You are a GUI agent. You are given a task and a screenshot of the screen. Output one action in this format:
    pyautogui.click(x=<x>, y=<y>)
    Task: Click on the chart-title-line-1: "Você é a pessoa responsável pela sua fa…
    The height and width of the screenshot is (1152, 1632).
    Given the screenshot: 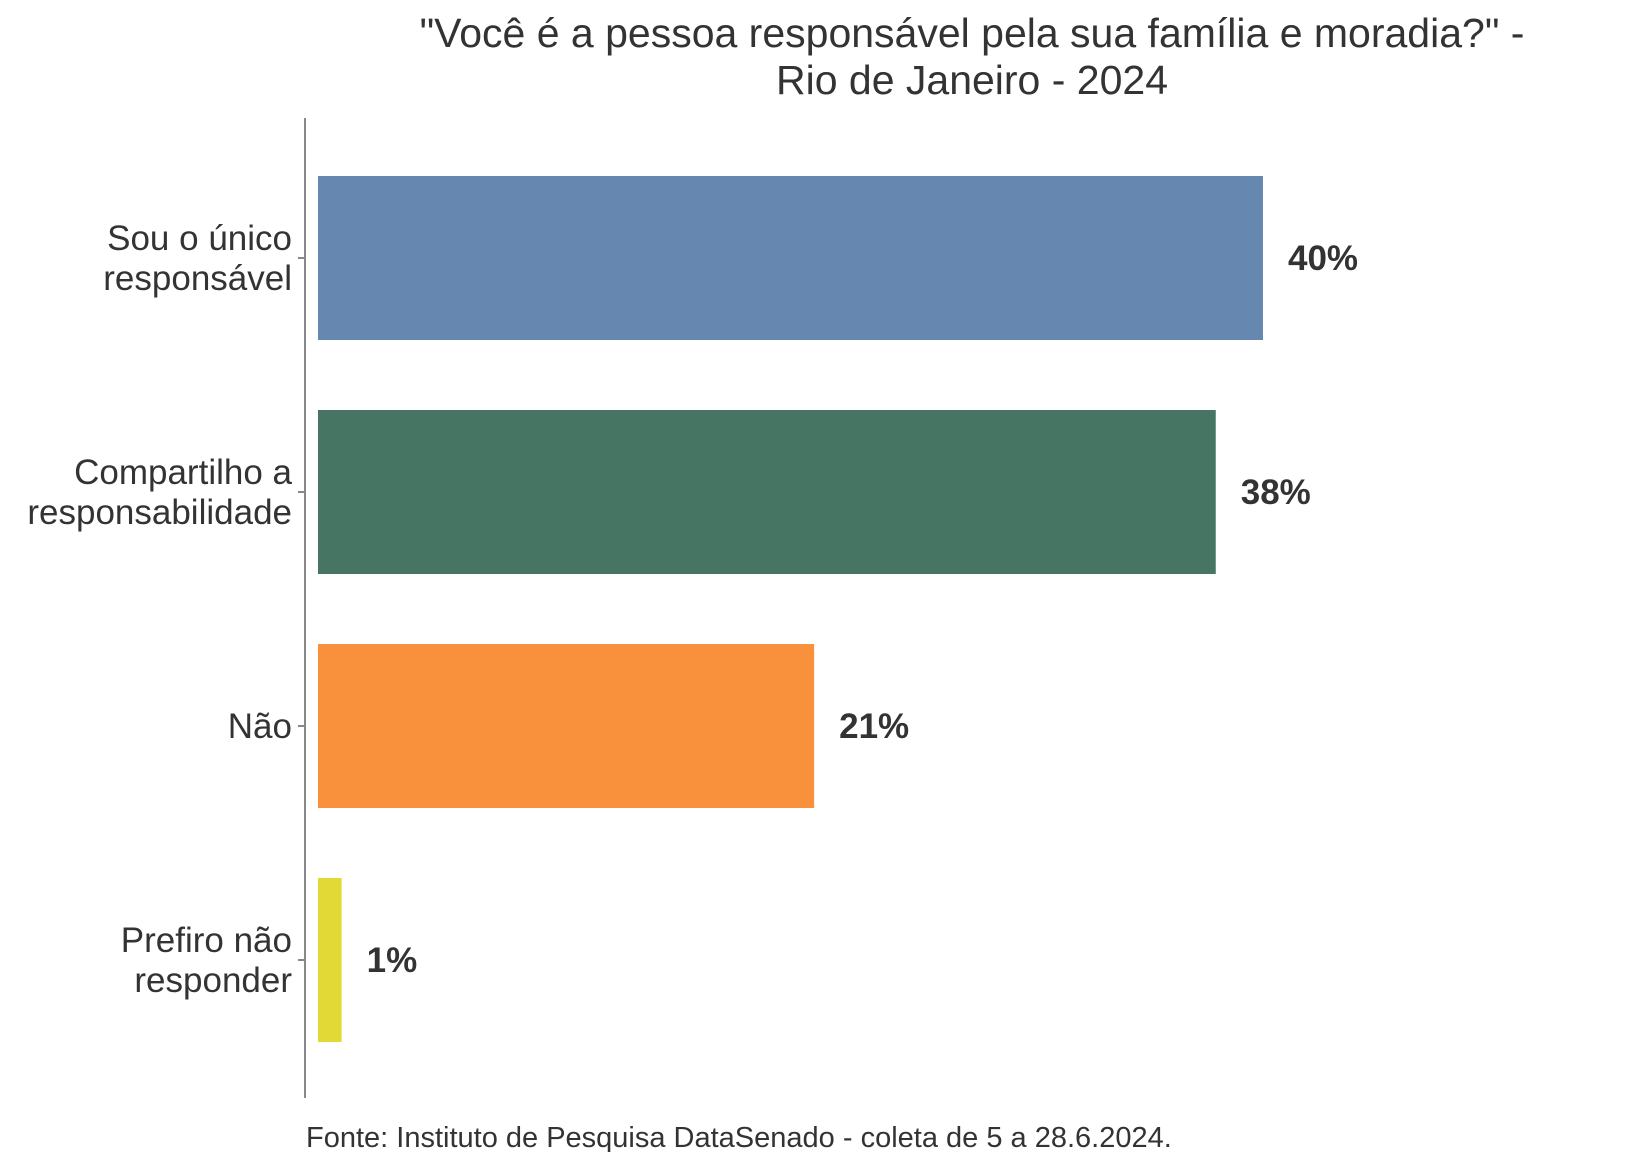 What is the action you would take?
    pyautogui.click(x=972, y=33)
    